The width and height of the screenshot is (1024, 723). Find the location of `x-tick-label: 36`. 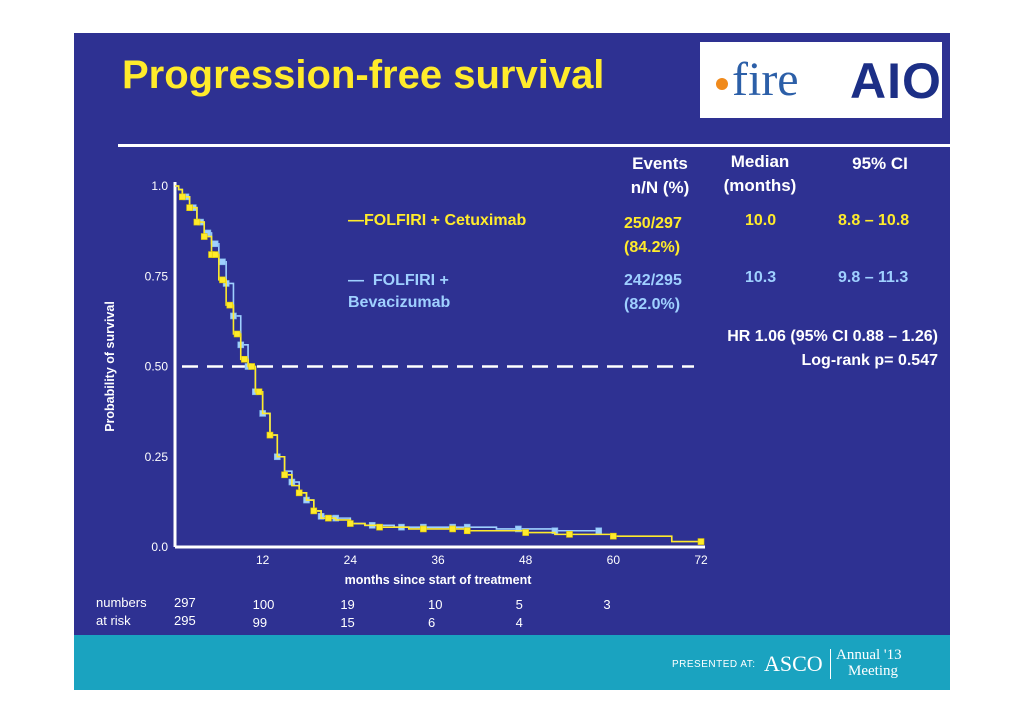

x-tick-label: 36 is located at coordinates (438, 560).